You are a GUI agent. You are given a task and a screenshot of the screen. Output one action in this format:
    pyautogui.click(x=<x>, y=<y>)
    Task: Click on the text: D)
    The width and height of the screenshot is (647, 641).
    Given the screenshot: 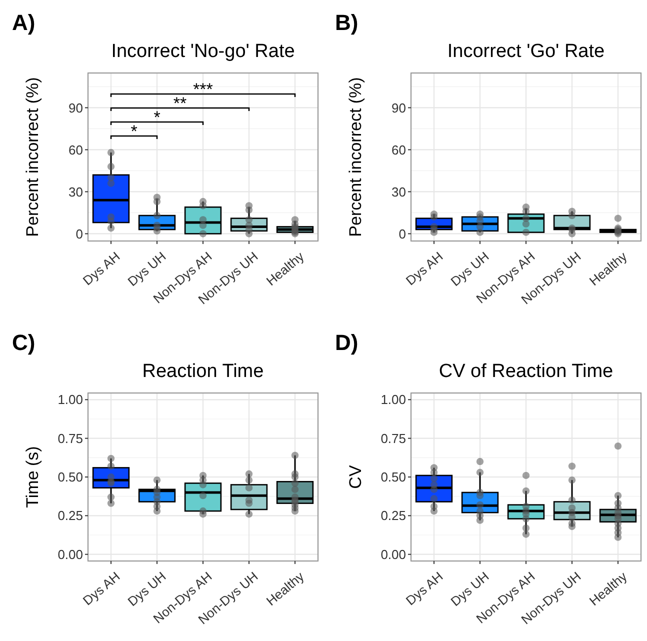 What is the action you would take?
    pyautogui.click(x=346, y=342)
    